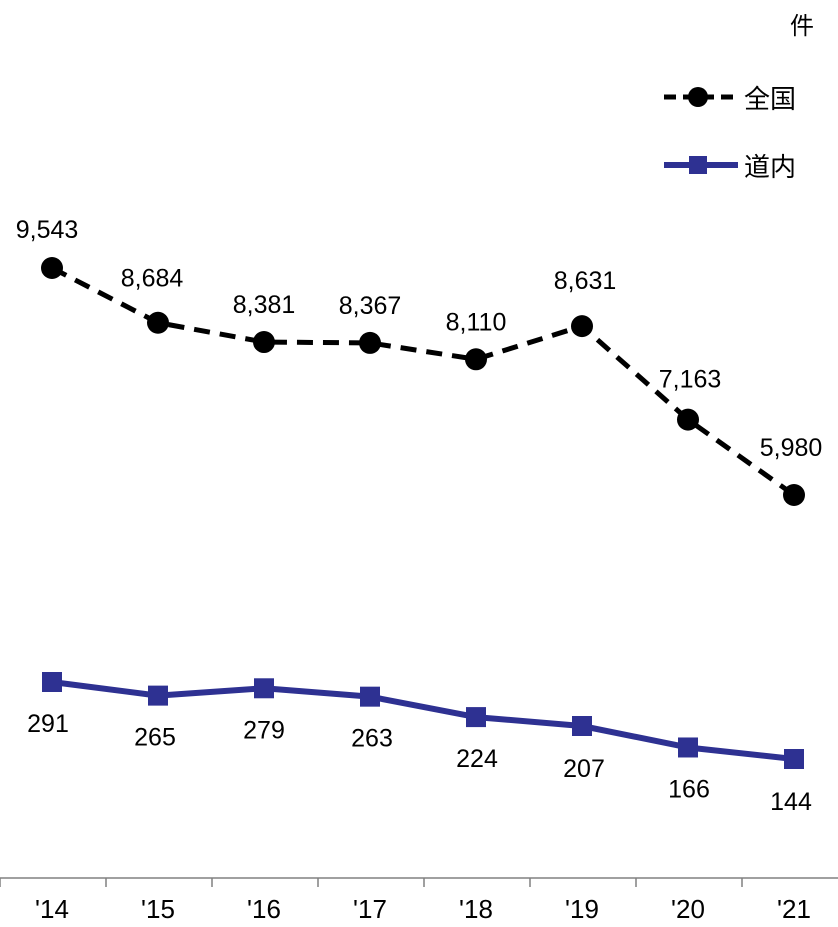 Image resolution: width=838 pixels, height=927 pixels. I want to click on data-label-zenkoku: 8,684, so click(152, 279).